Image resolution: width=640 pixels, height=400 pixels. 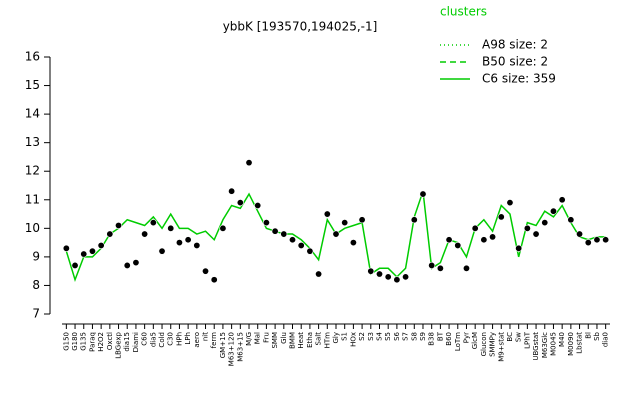 I want to click on x-tick-label: SMM, so click(x=275, y=340).